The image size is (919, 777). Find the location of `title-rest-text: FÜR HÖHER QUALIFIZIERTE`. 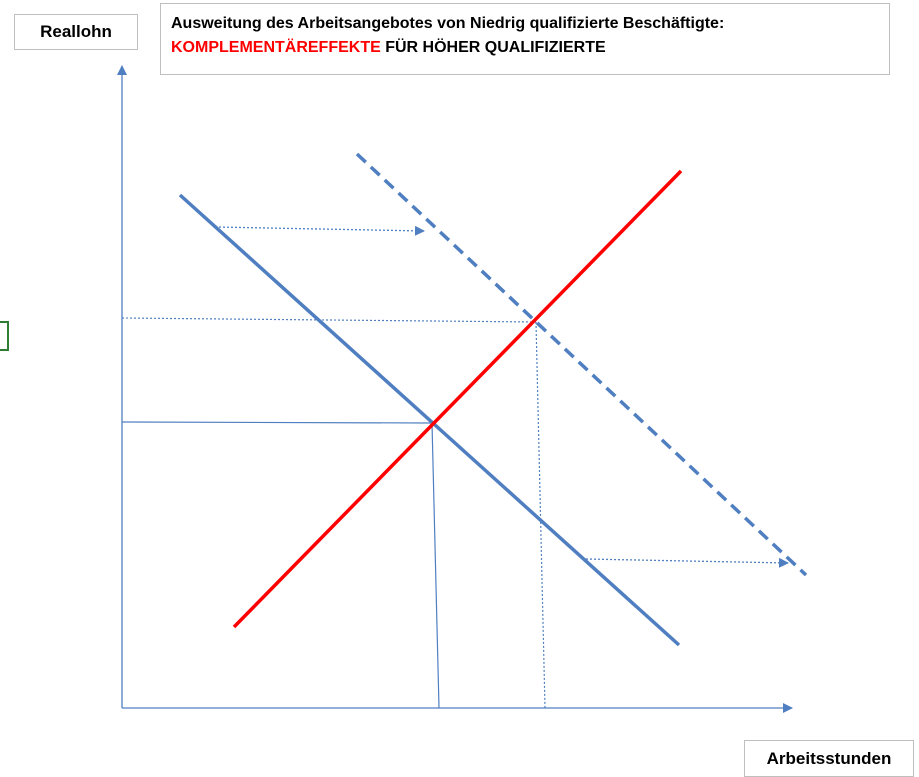

title-rest-text: FÜR HÖHER QUALIFIZIERTE is located at coordinates (493, 47).